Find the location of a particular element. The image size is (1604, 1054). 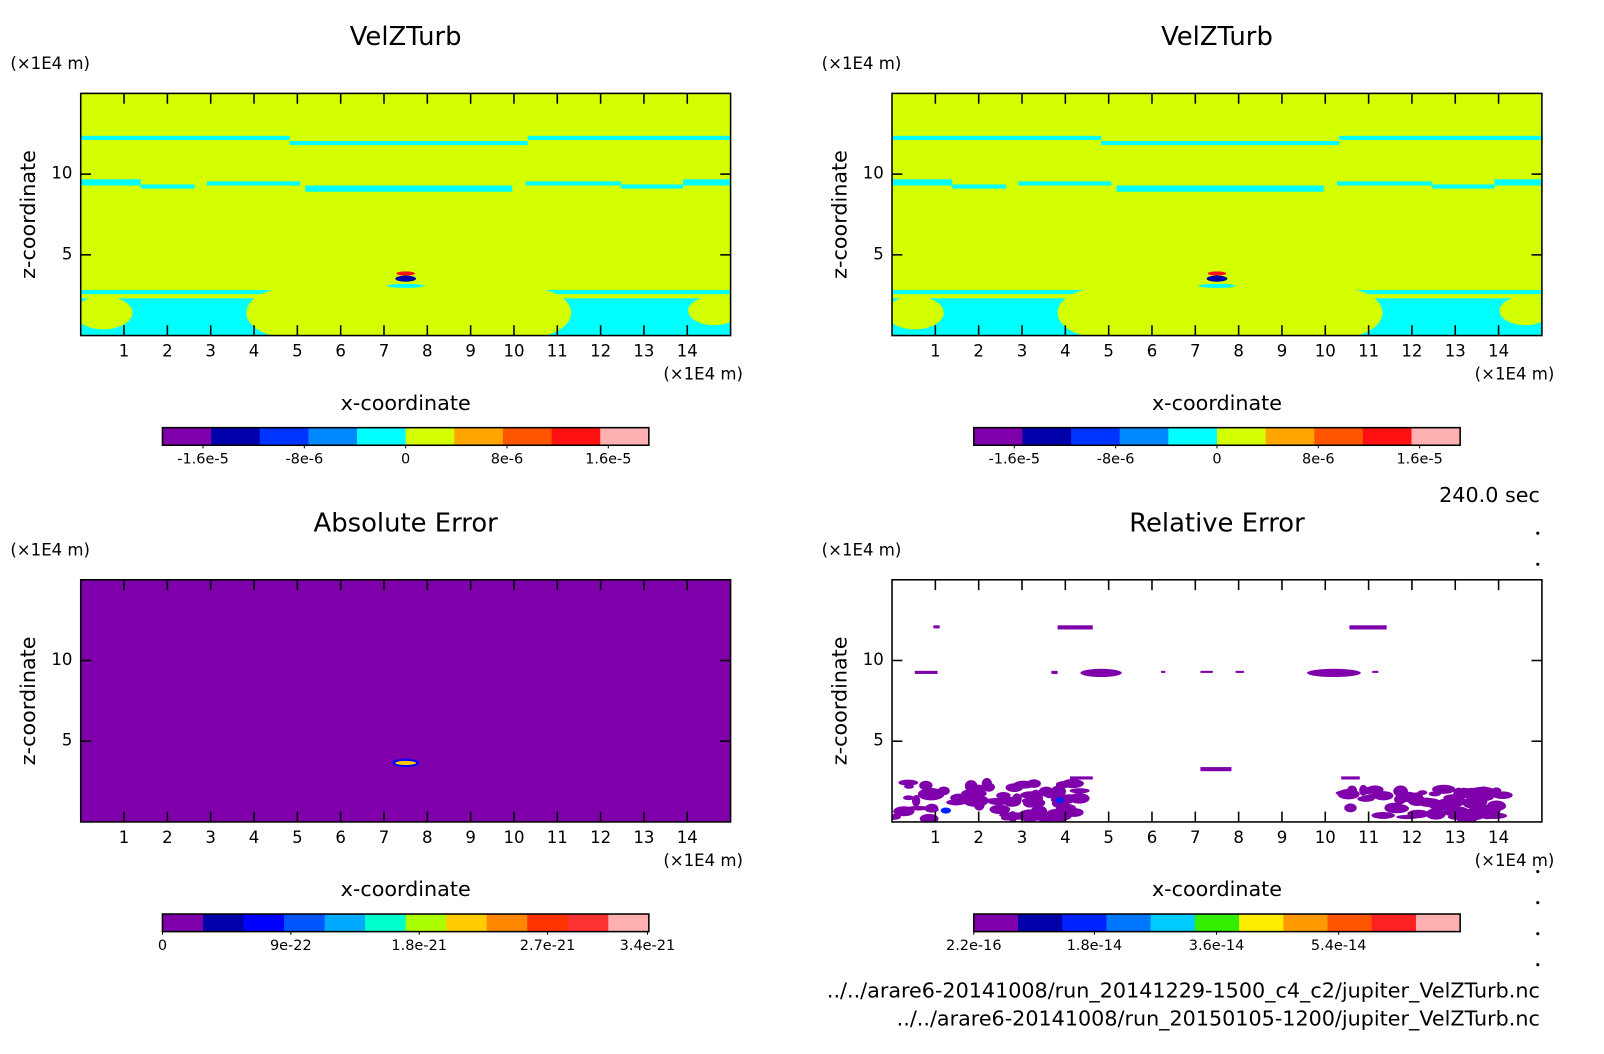

colorbar-tick-label: 2.2e-16 is located at coordinates (974, 946).